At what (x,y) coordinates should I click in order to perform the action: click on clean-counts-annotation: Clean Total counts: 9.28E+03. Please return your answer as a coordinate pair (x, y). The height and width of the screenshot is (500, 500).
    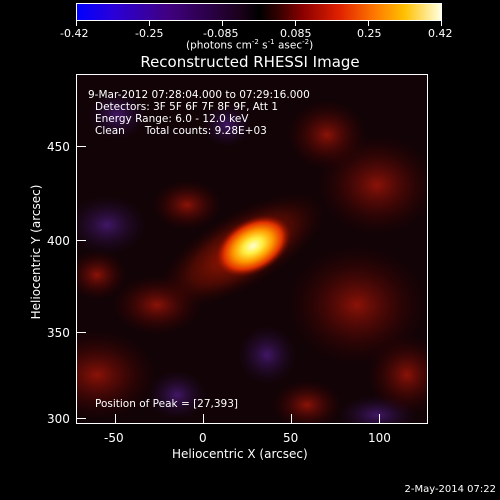
    Looking at the image, I should click on (181, 131).